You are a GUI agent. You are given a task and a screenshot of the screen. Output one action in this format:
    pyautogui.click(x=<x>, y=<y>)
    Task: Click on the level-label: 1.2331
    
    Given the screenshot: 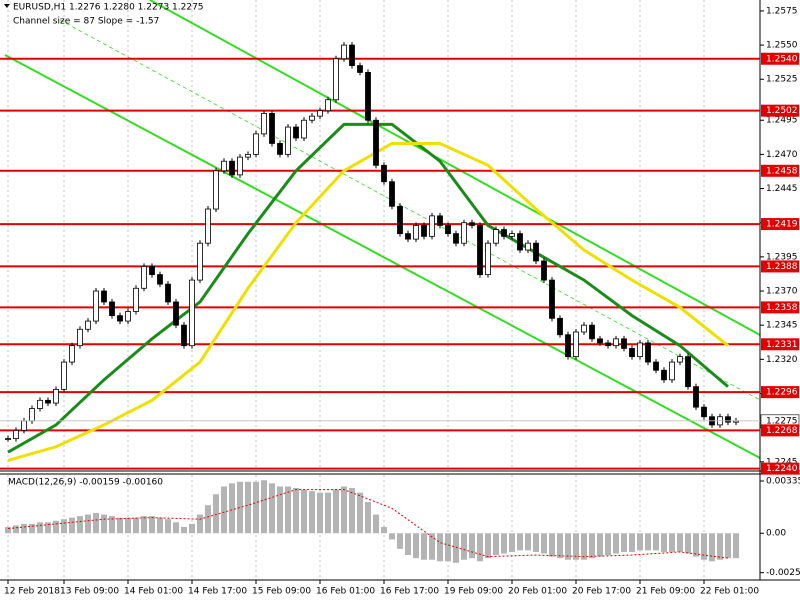 What is the action you would take?
    pyautogui.click(x=782, y=345)
    